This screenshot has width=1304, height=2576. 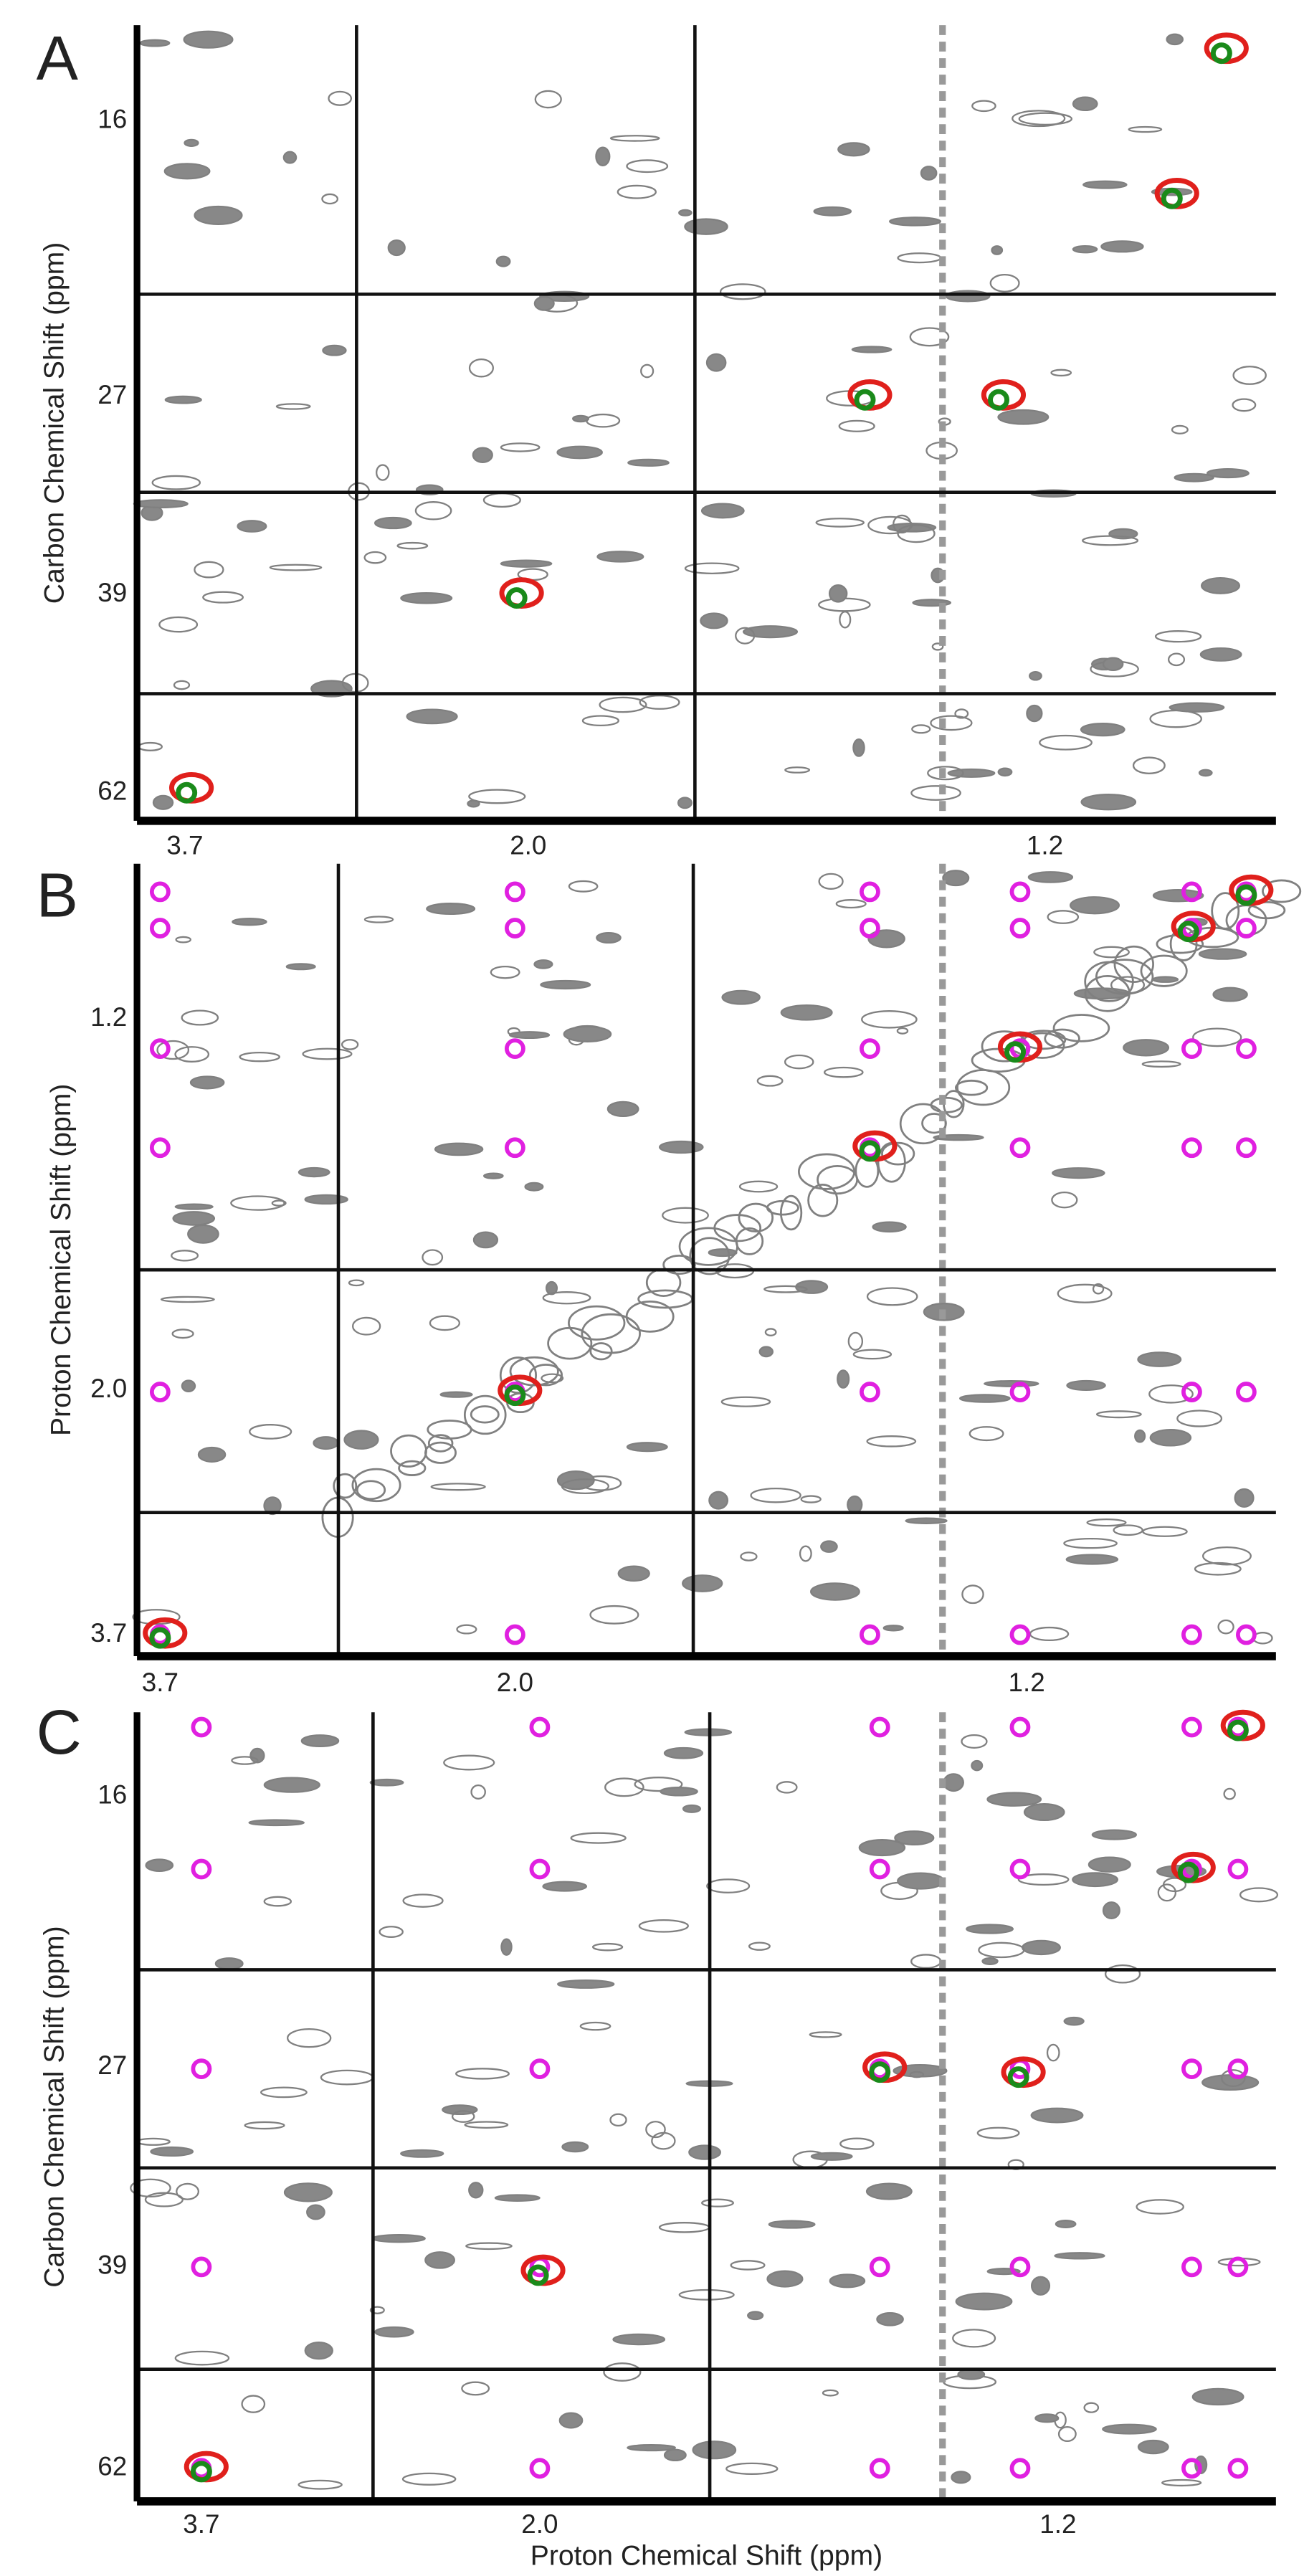 What do you see at coordinates (112, 119) in the screenshot?
I see `y-tick-label: 16` at bounding box center [112, 119].